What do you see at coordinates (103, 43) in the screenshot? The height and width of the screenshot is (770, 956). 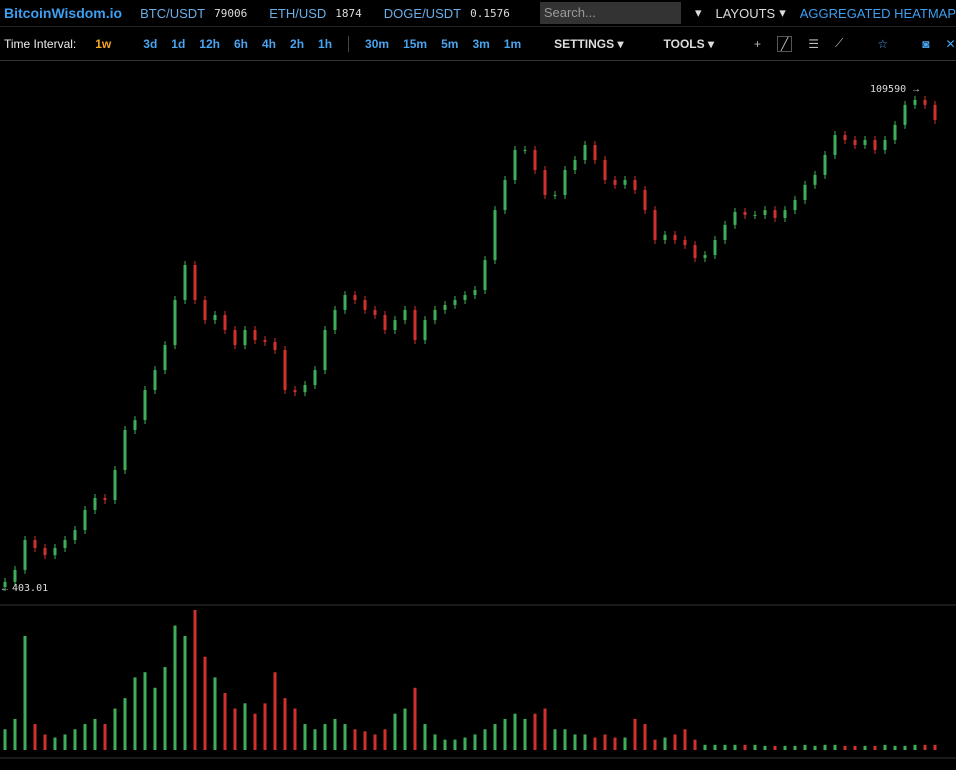 I see `interval-active: 1w` at bounding box center [103, 43].